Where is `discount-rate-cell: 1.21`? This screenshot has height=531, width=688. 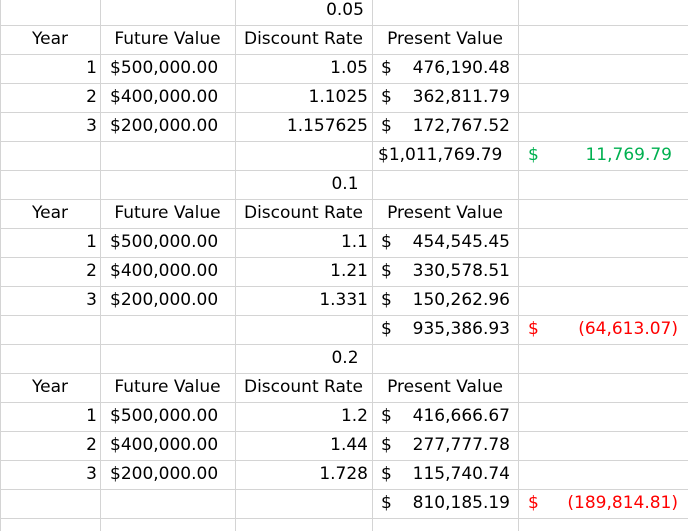 discount-rate-cell: 1.21 is located at coordinates (349, 271).